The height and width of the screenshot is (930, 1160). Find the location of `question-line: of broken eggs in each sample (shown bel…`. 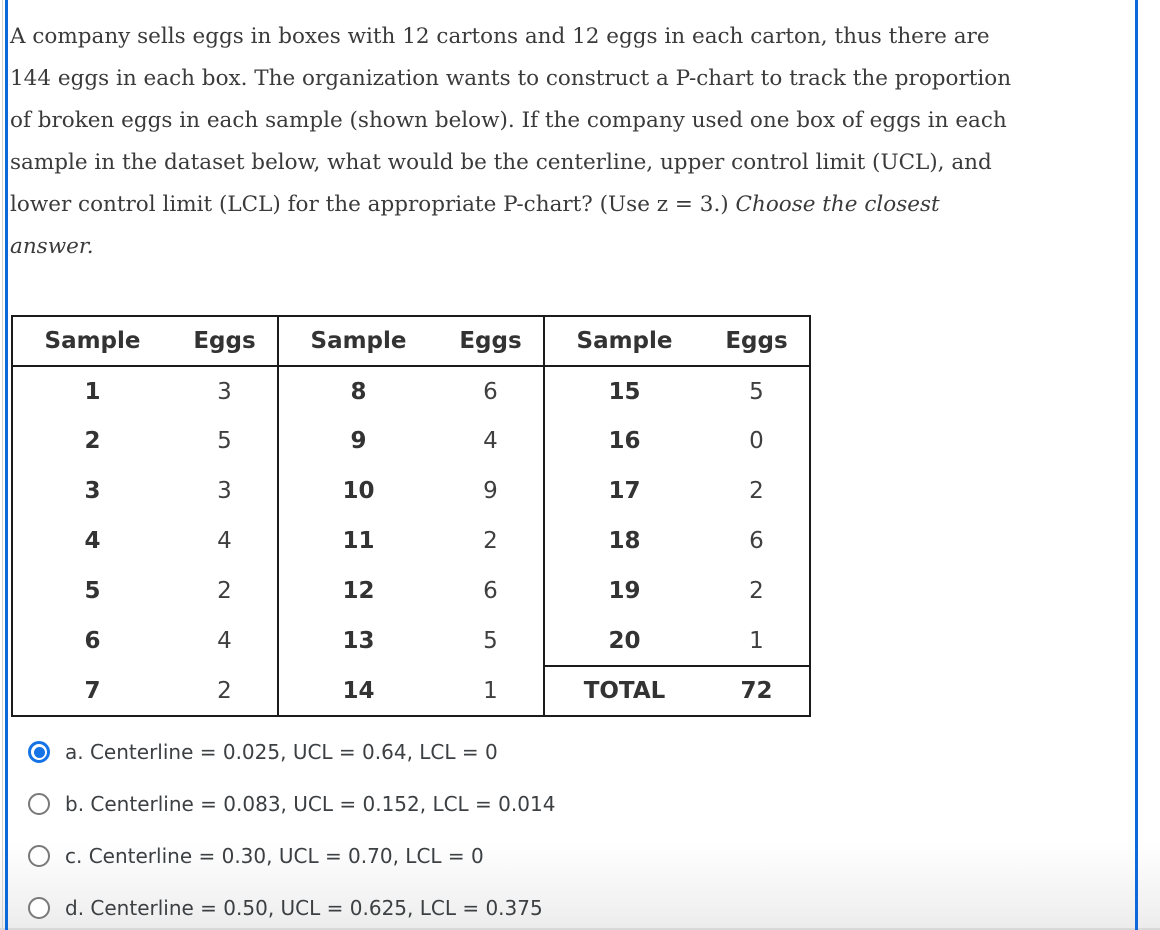

question-line: of broken eggs in each sample (shown bel… is located at coordinates (508, 120).